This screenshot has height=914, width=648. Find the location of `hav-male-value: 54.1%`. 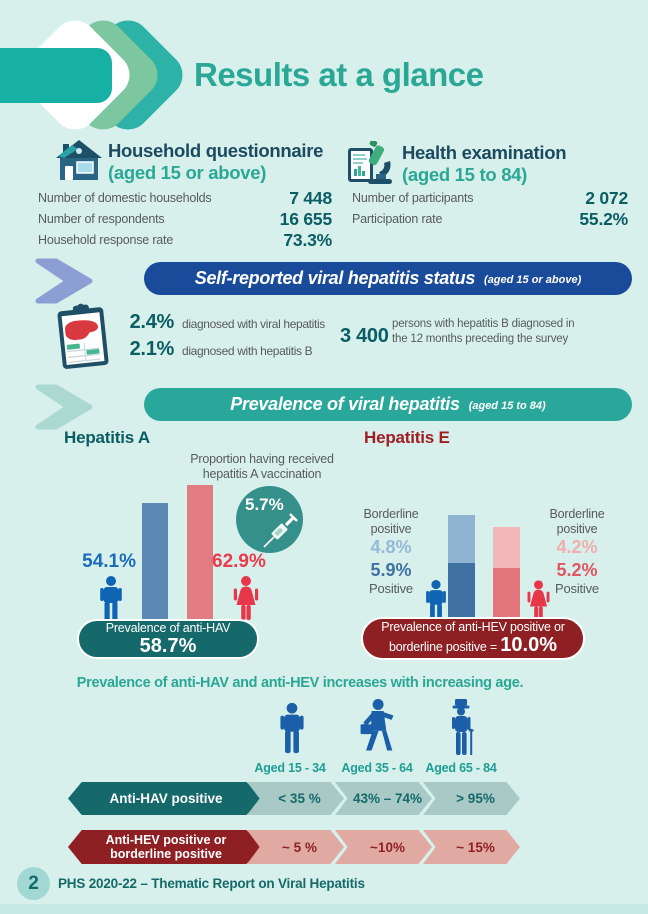

hav-male-value: 54.1% is located at coordinates (109, 561).